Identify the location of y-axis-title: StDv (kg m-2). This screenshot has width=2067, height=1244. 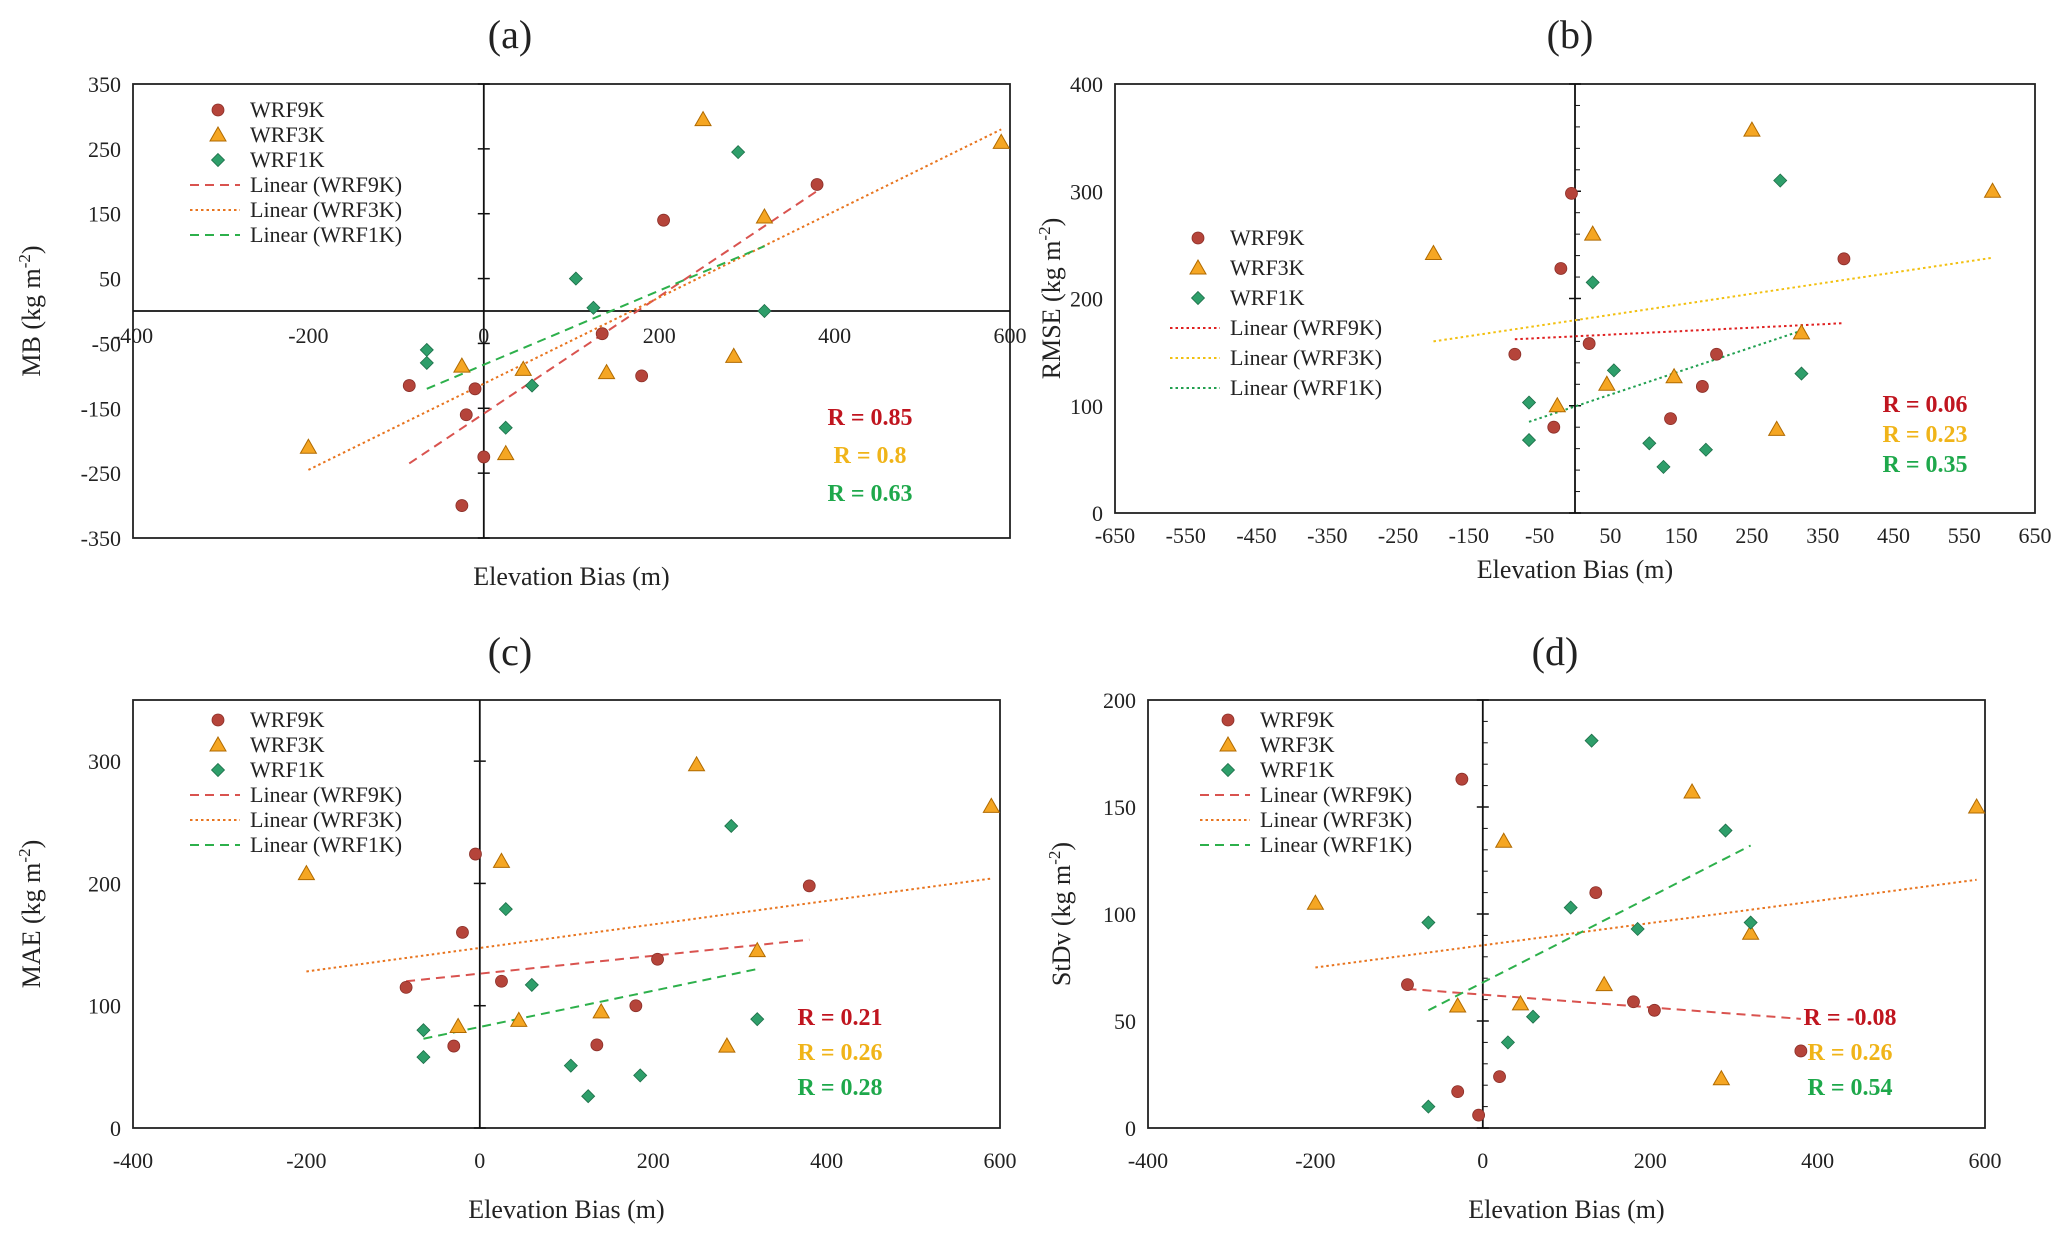
(1060, 914).